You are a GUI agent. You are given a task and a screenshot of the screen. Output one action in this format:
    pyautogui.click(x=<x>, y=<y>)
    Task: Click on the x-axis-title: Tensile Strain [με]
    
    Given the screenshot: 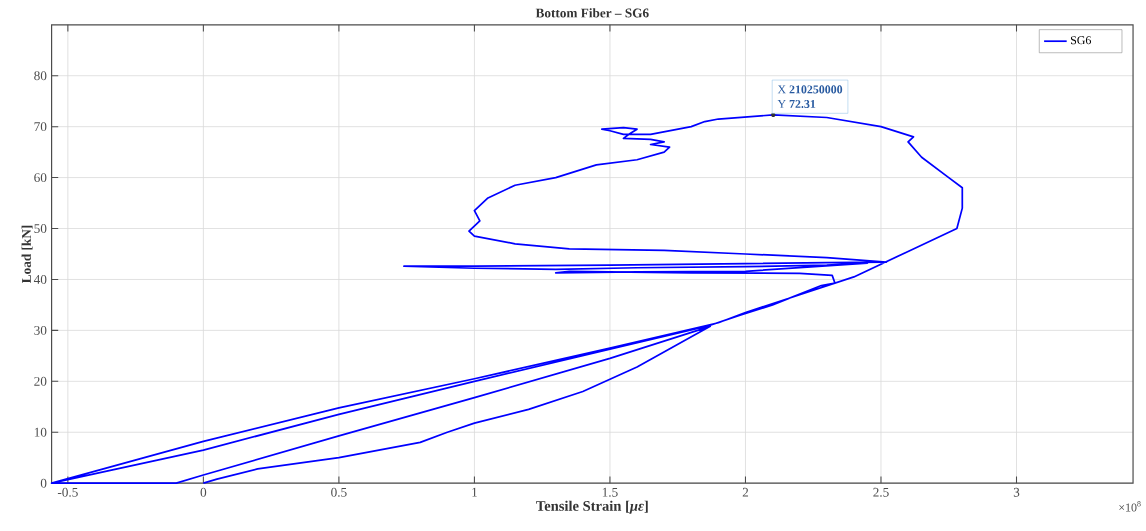 What is the action you would take?
    pyautogui.click(x=592, y=507)
    